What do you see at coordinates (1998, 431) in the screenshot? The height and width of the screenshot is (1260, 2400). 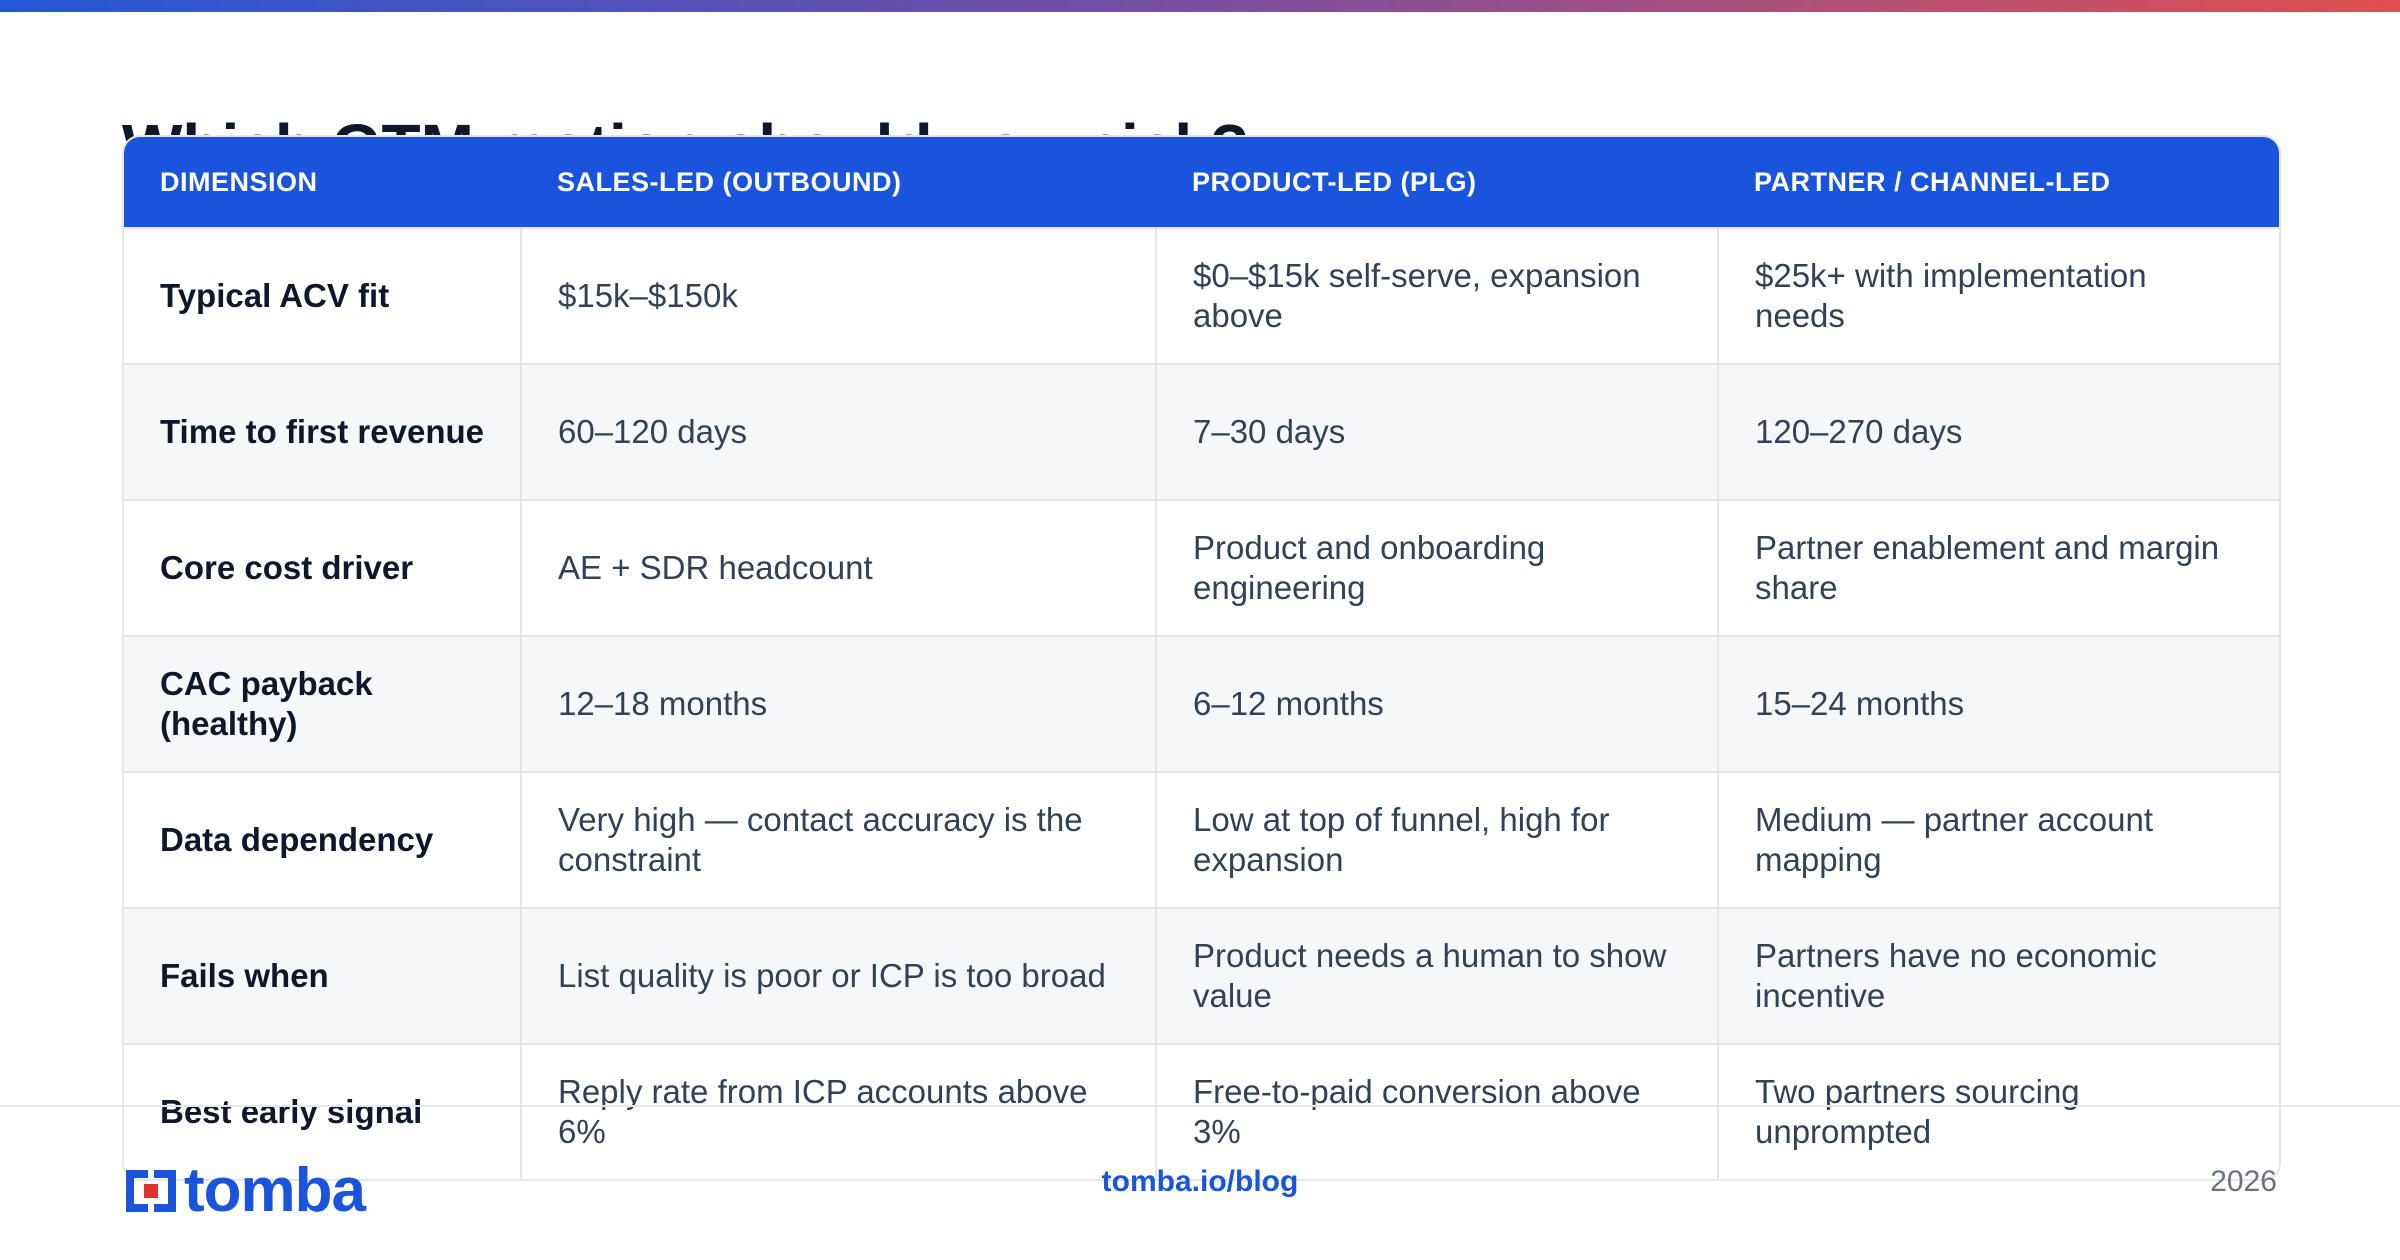 I see `table-cell: 120–270 days` at bounding box center [1998, 431].